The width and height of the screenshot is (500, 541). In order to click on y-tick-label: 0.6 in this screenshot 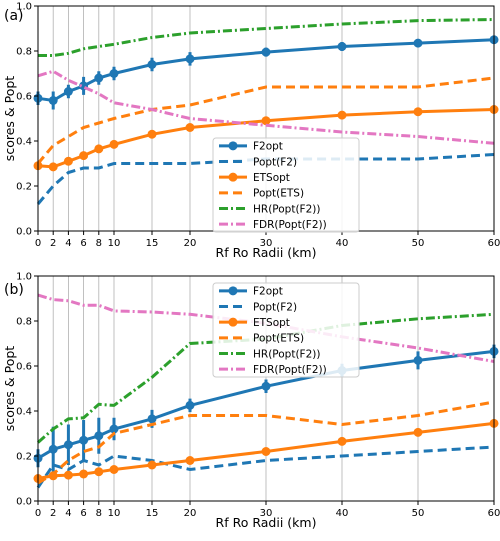, I will do `click(24, 97)`.